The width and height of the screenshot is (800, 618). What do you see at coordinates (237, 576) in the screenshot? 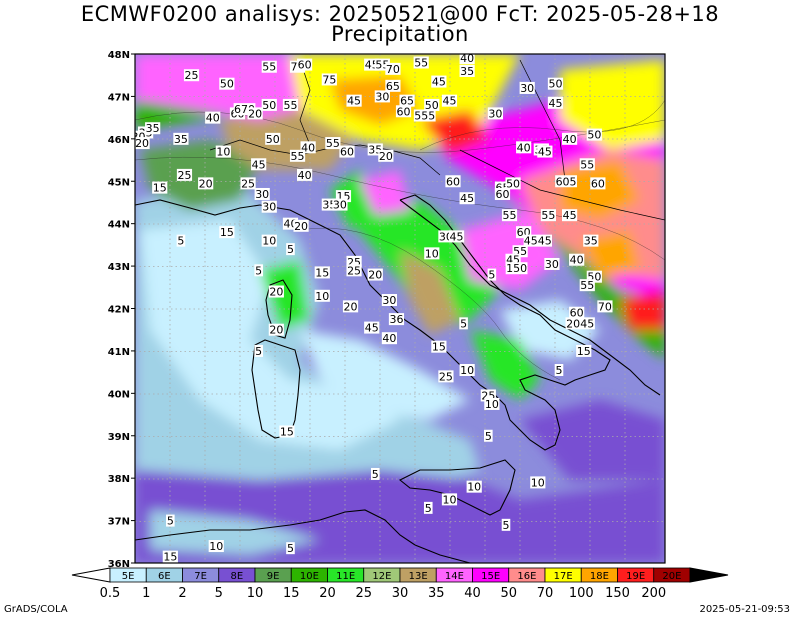
I see `svg-text: 8E` at bounding box center [237, 576].